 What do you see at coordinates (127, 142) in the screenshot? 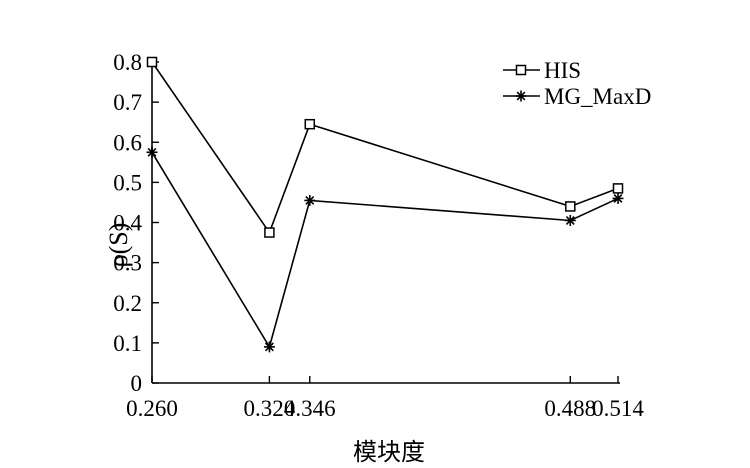
I see `y-tick-label: 0.6` at bounding box center [127, 142].